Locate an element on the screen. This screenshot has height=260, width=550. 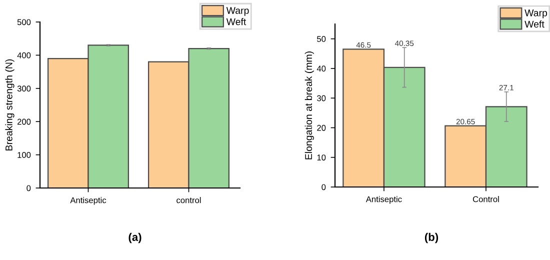
y-axis-title: Breaking strength (N) is located at coordinates (9, 104).